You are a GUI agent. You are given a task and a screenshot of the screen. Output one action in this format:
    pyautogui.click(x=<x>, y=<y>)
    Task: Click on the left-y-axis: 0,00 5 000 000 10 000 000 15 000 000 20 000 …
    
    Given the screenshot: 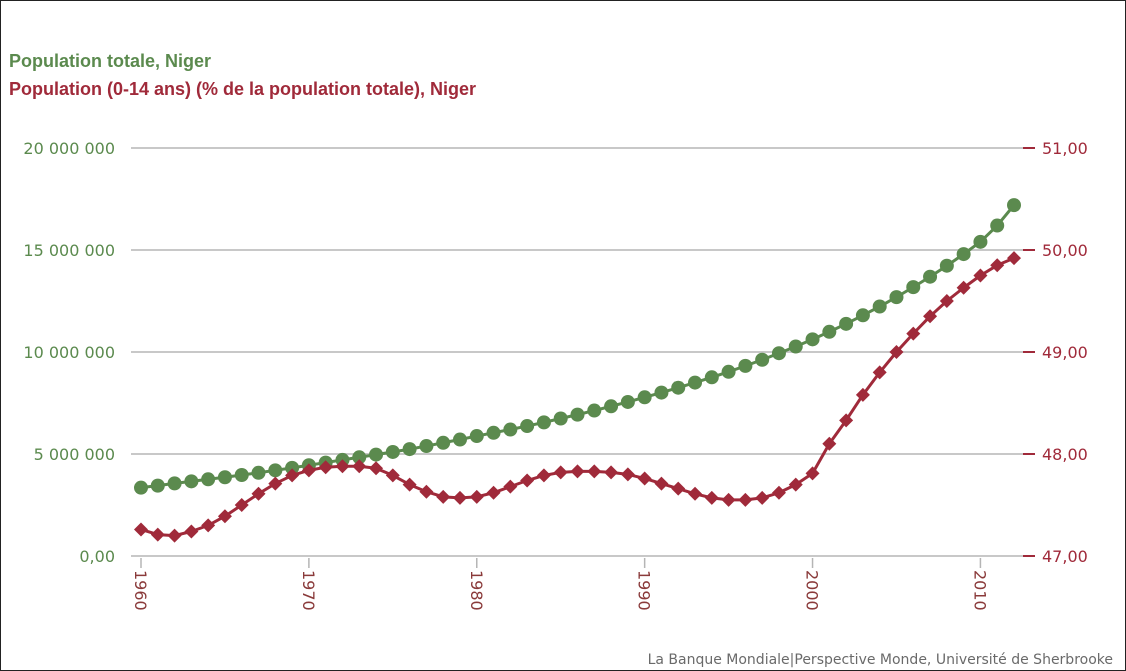 What is the action you would take?
    pyautogui.click(x=69, y=352)
    